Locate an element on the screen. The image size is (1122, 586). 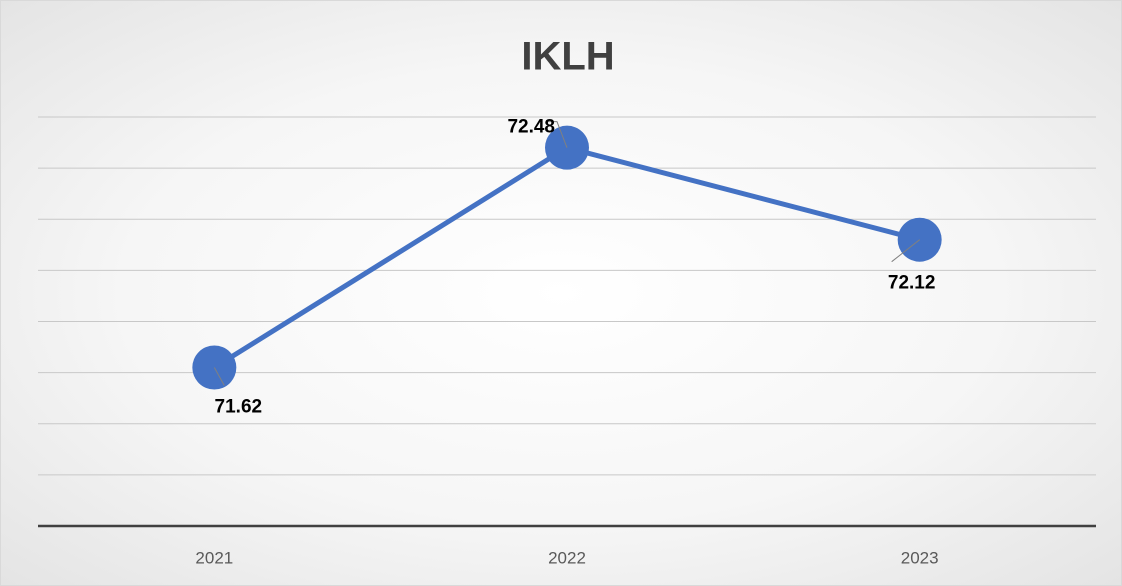
chart-title: IKLH is located at coordinates (567, 57).